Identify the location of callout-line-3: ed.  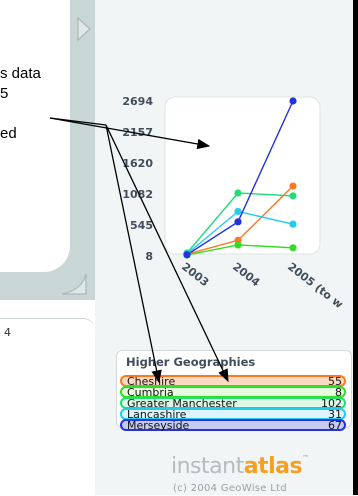
(8, 133).